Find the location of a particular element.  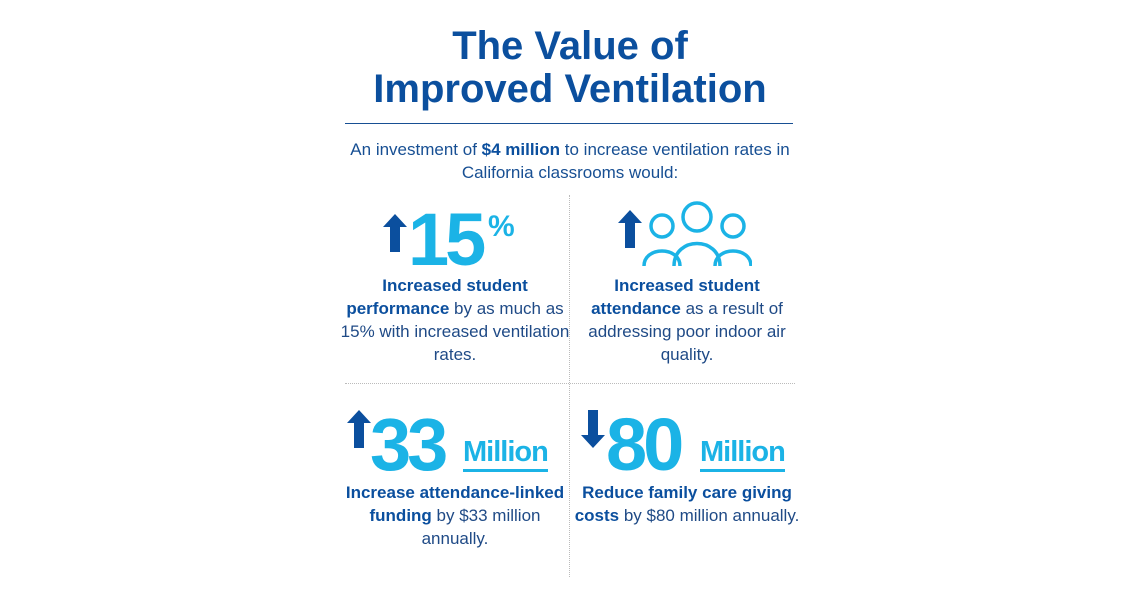

card-bold: Increase attendance-linked funding is located at coordinates (455, 504).